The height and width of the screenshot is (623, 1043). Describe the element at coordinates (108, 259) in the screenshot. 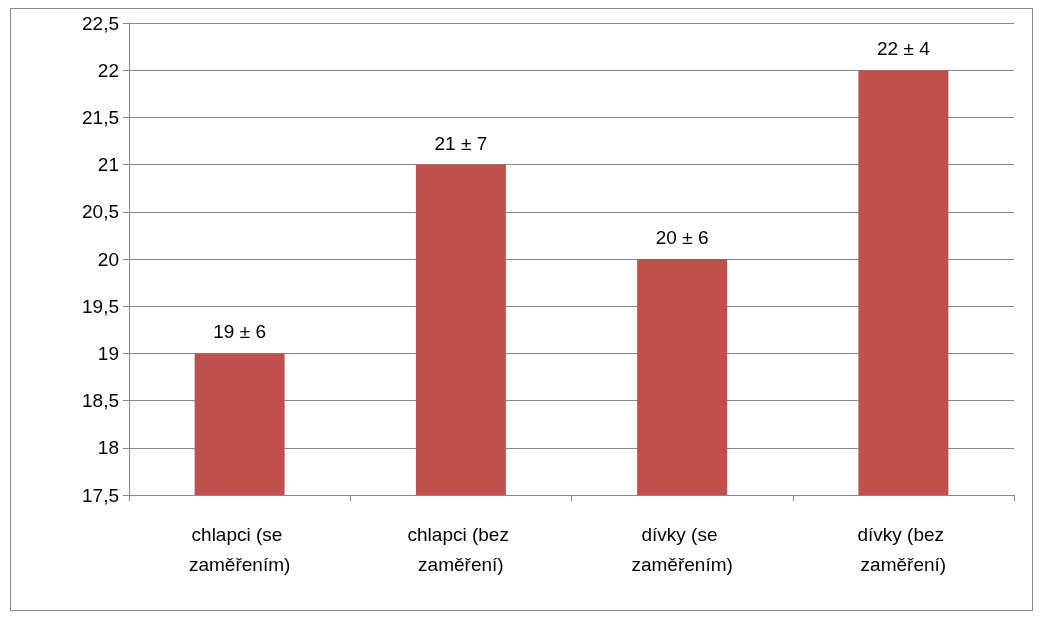

I see `y-tick-label: 20` at that location.